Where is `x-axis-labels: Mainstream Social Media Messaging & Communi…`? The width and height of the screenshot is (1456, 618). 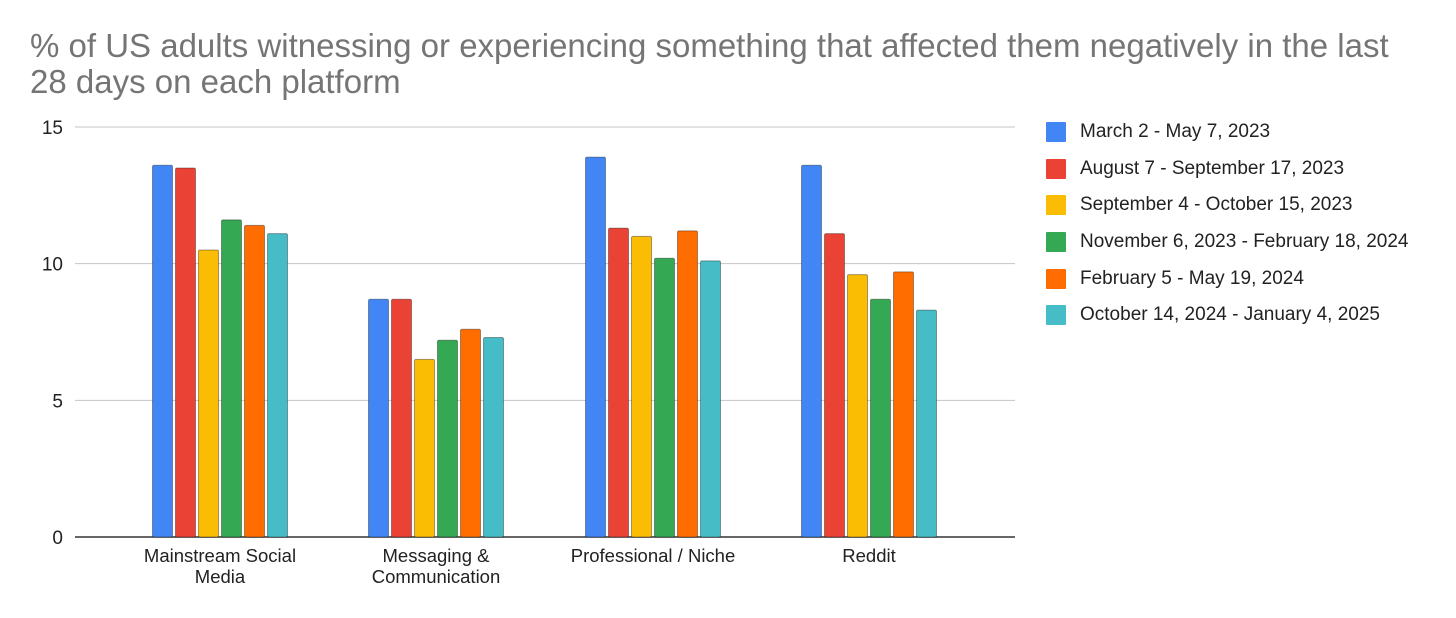
x-axis-labels: Mainstream Social Media Messaging & Communi… is located at coordinates (520, 566).